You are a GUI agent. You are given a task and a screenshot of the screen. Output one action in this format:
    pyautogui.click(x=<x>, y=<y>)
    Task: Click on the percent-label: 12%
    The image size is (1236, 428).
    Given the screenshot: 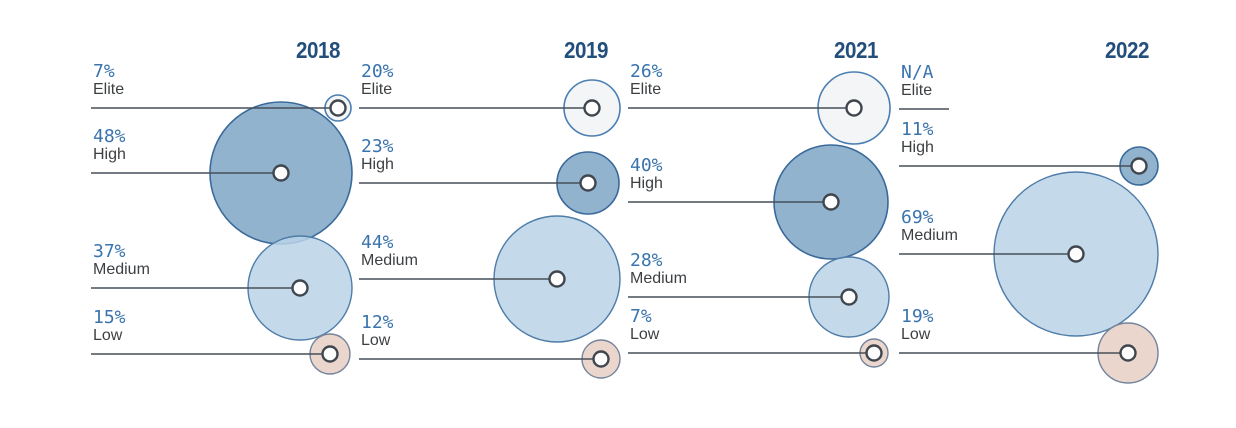 What is the action you would take?
    pyautogui.click(x=377, y=322)
    